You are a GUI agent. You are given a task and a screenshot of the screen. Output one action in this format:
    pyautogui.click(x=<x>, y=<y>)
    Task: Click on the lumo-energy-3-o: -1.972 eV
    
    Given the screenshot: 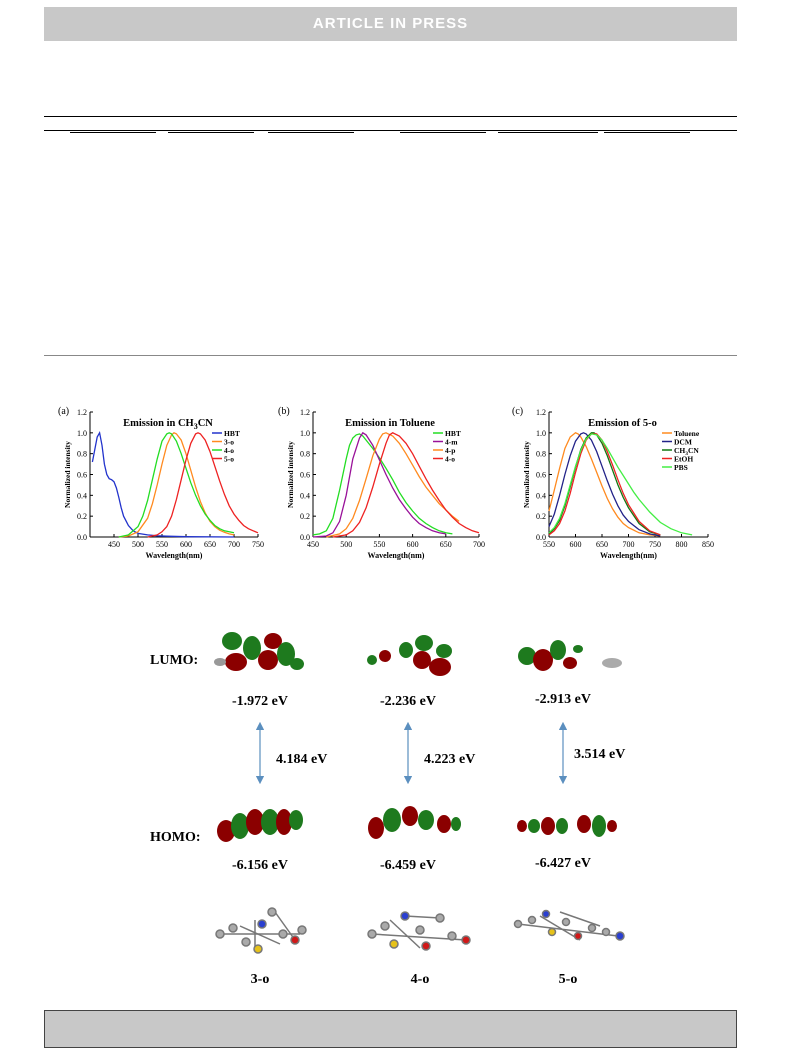 What is the action you would take?
    pyautogui.click(x=260, y=701)
    